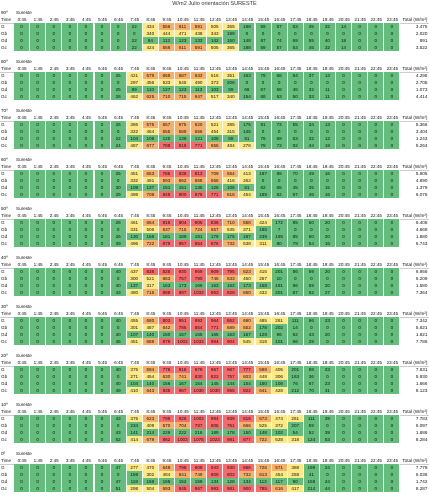 The width and height of the screenshot is (429, 500). Describe the element at coordinates (311, 481) in the screenshot. I see `value-cell: 158` at that location.